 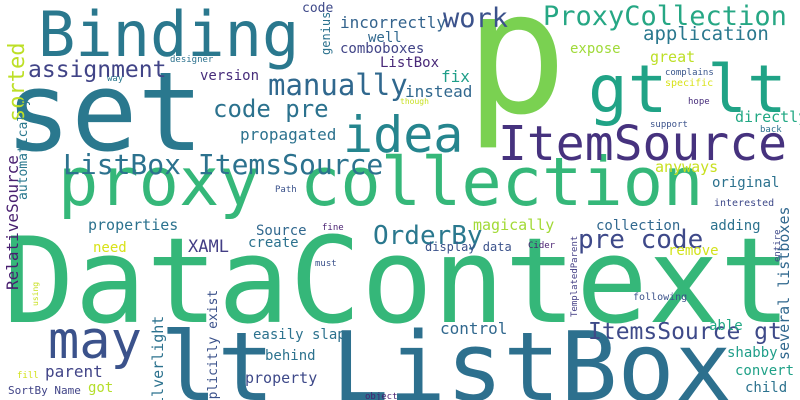 What do you see at coordinates (767, 117) in the screenshot?
I see `word: directly` at bounding box center [767, 117].